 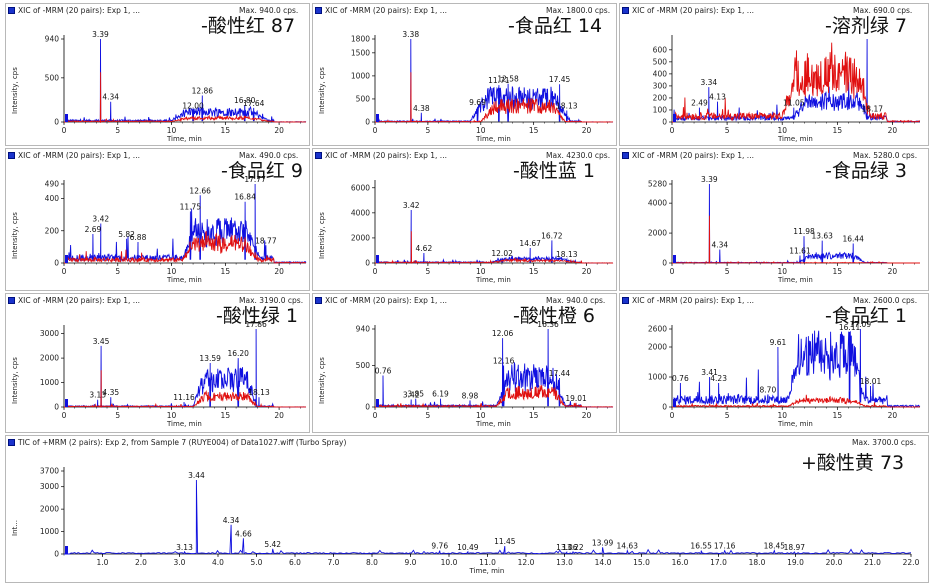 I want to click on peak-label: 8.98, so click(x=470, y=395).